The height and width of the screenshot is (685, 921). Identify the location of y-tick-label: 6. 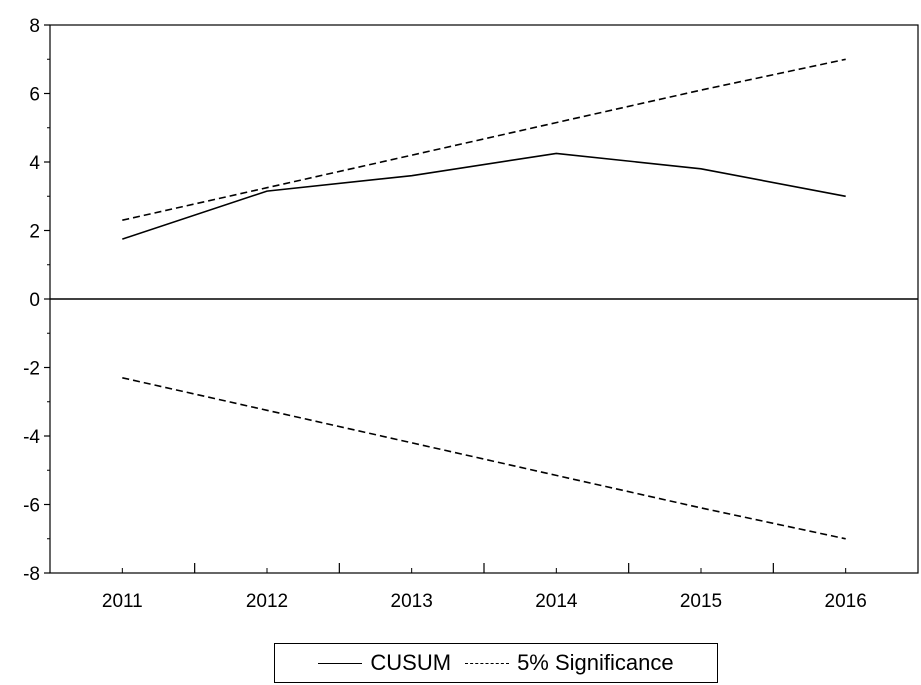
(34, 95).